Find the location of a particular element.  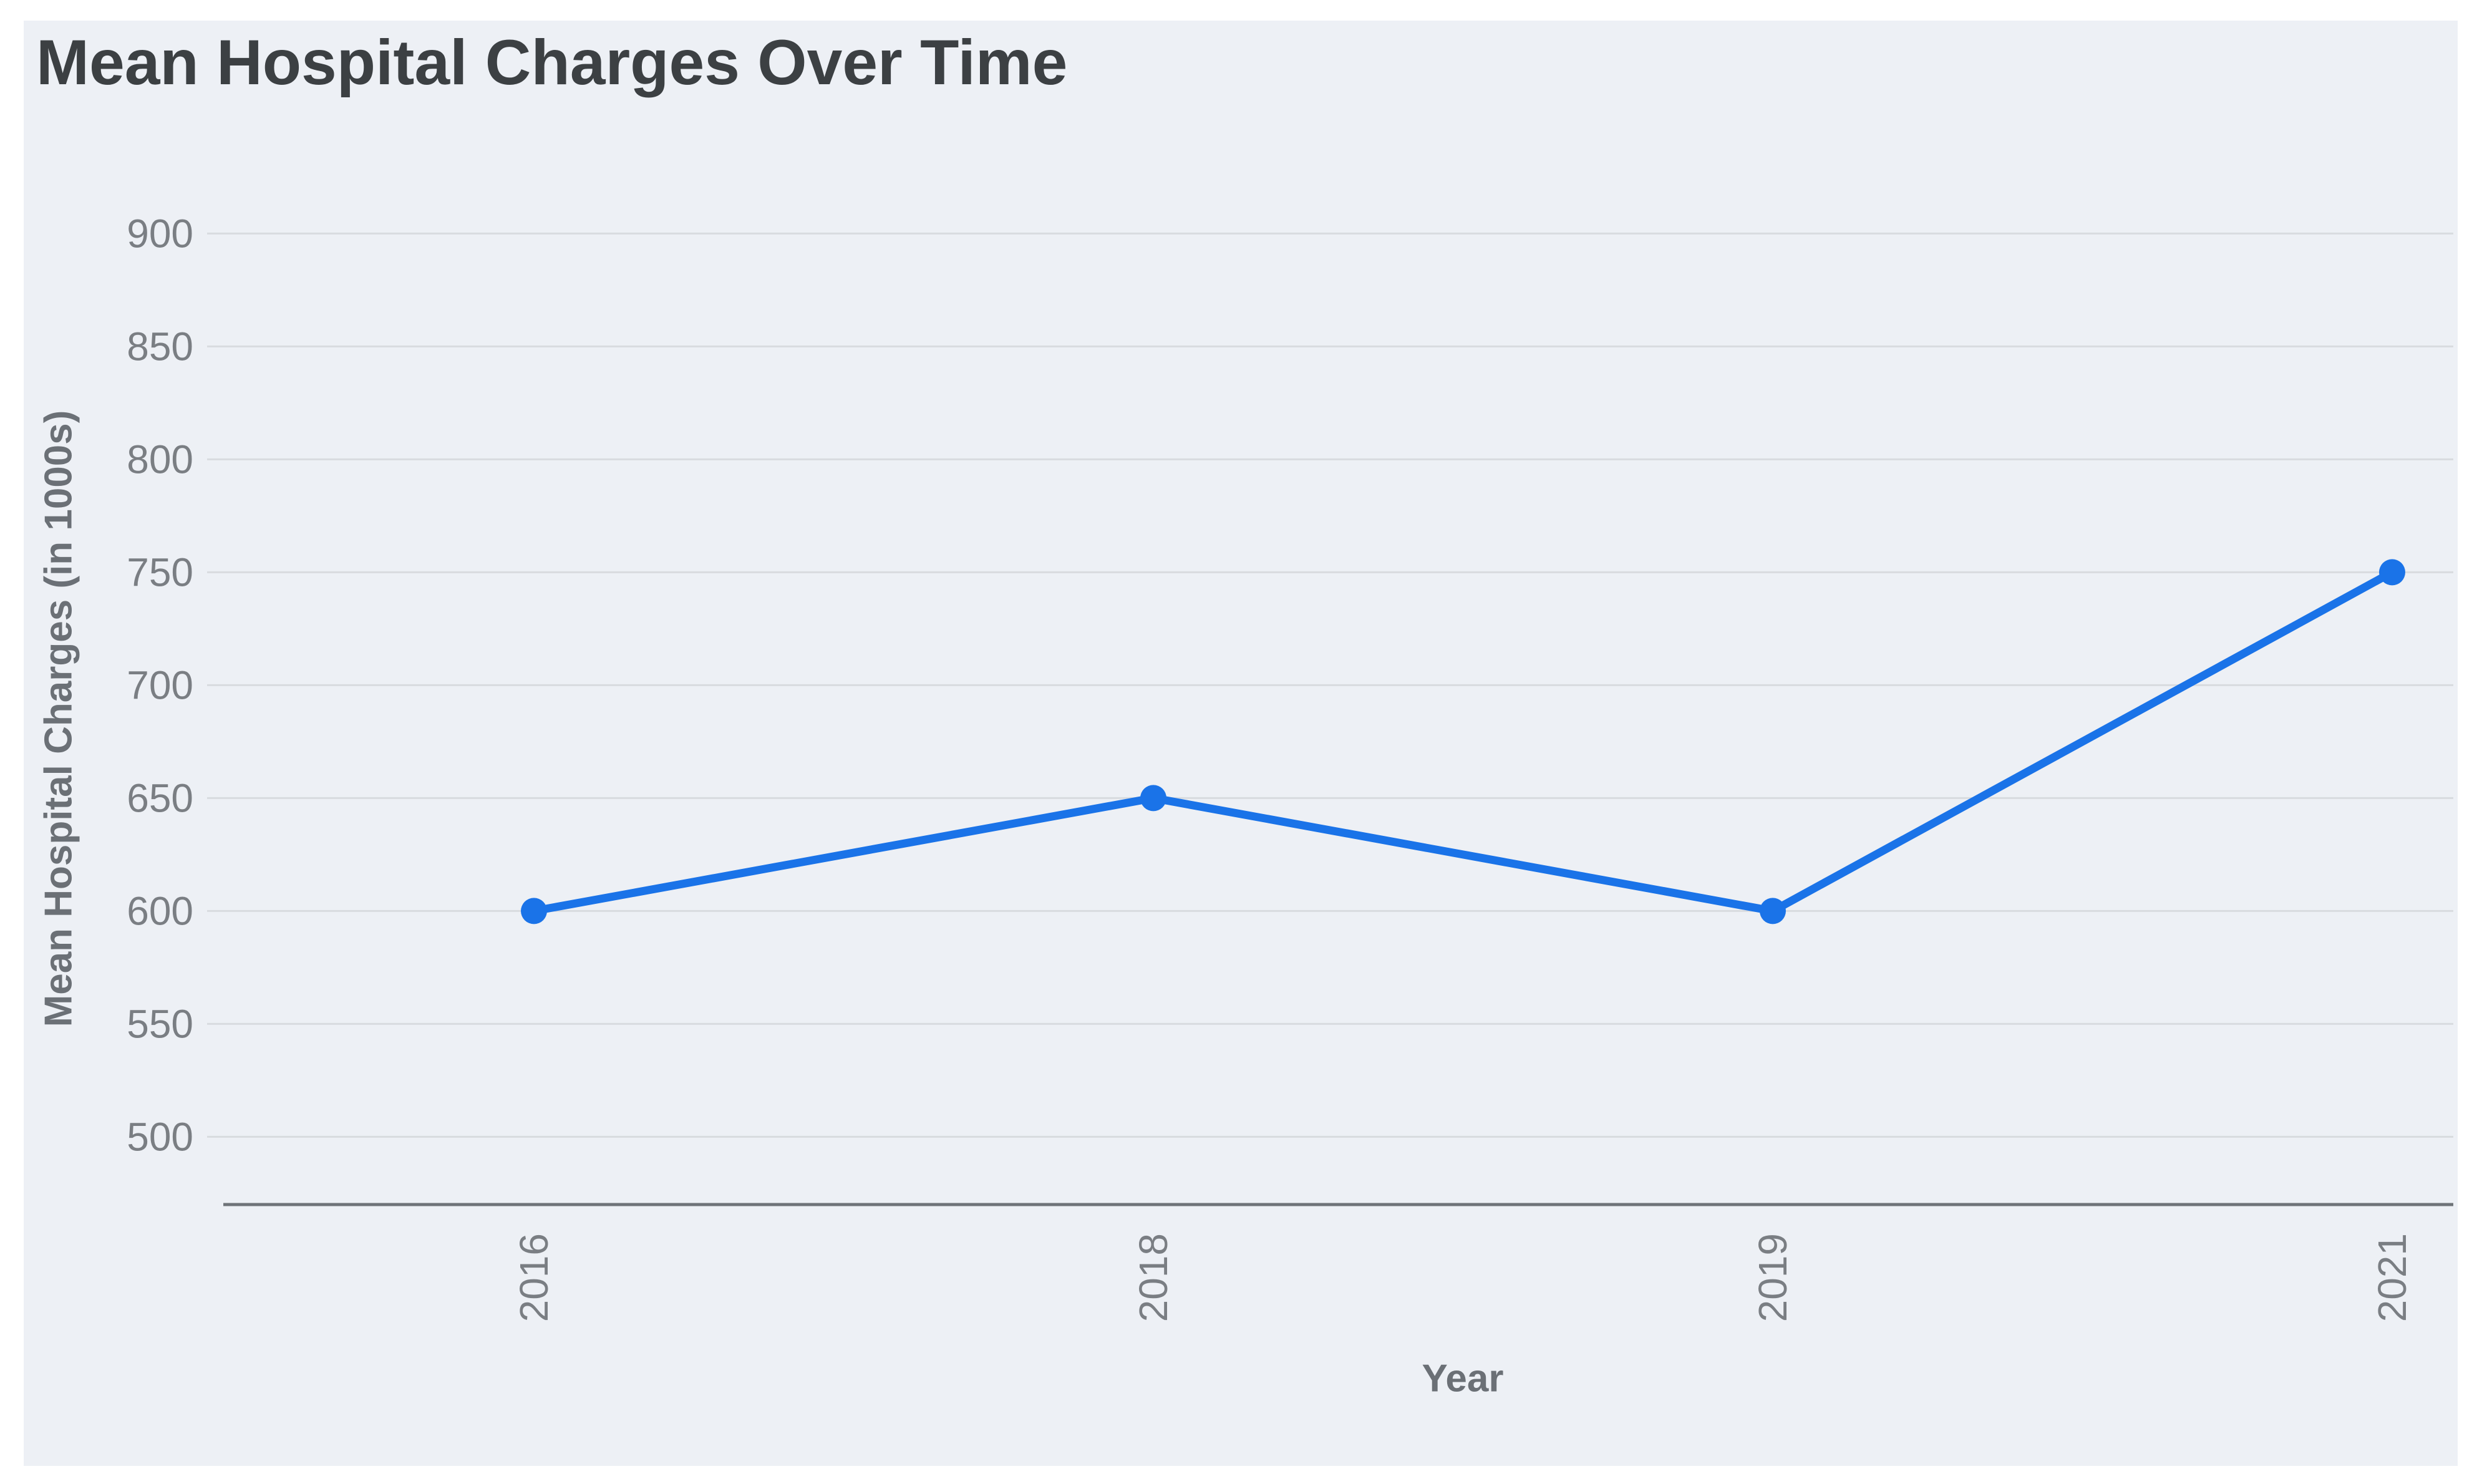

x-axis-title: Year is located at coordinates (1463, 1378).